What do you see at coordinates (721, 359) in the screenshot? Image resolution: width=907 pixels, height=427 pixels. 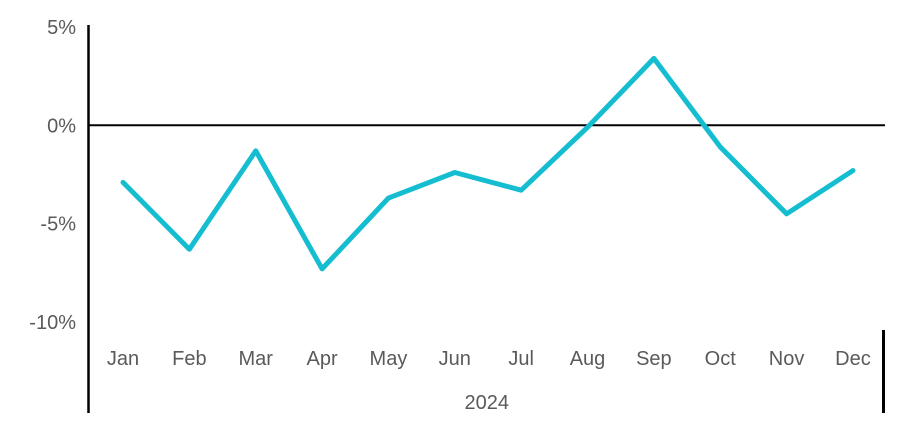 I see `x-tick-label: Oct` at bounding box center [721, 359].